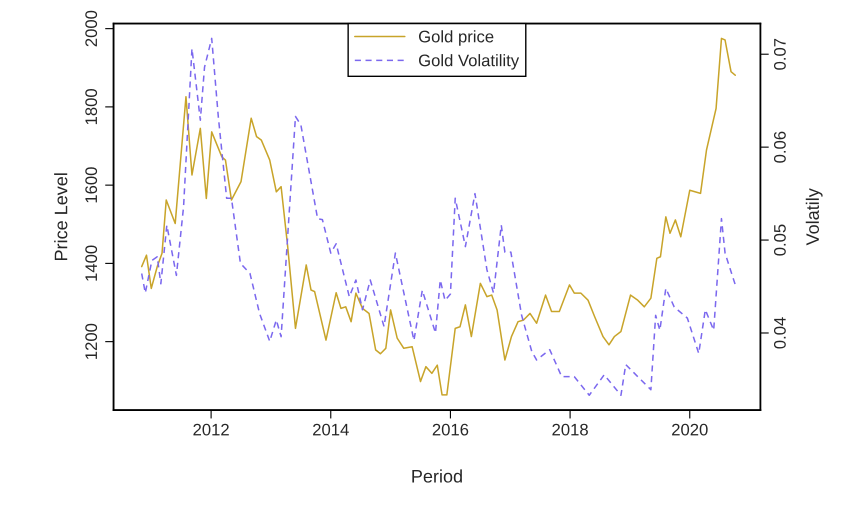 The height and width of the screenshot is (512, 867). What do you see at coordinates (61, 216) in the screenshot?
I see `y-axis-title: Price Level` at bounding box center [61, 216].